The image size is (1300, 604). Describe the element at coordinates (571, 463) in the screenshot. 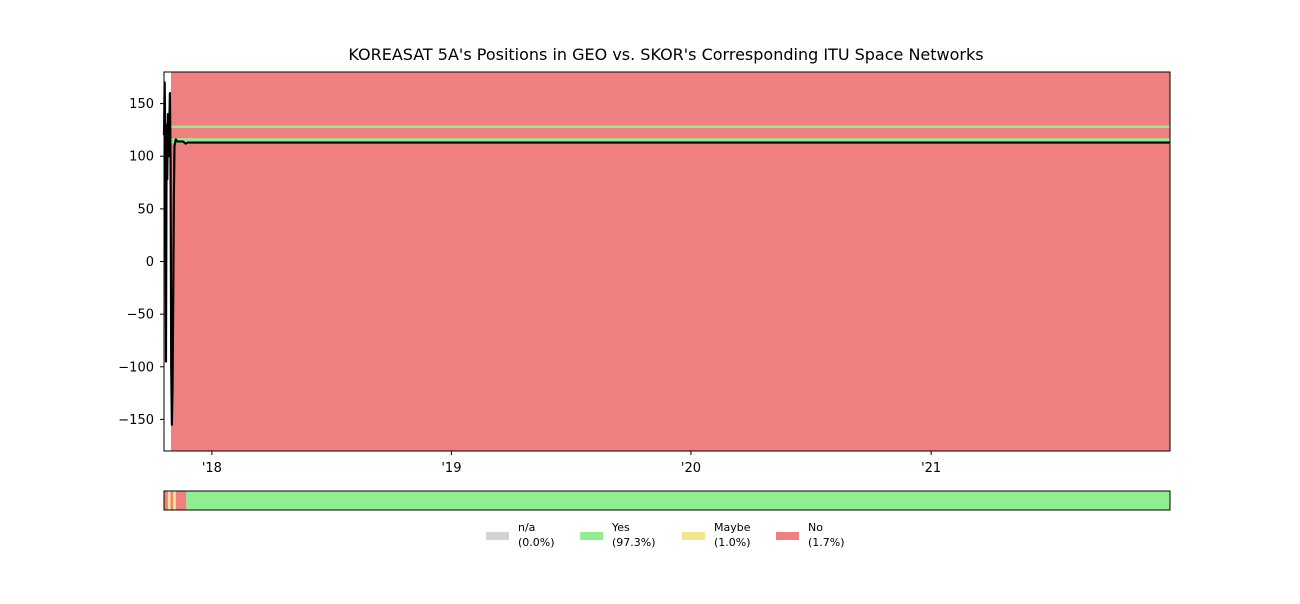

I see `x-axis: '18 '19 '20 '21` at that location.